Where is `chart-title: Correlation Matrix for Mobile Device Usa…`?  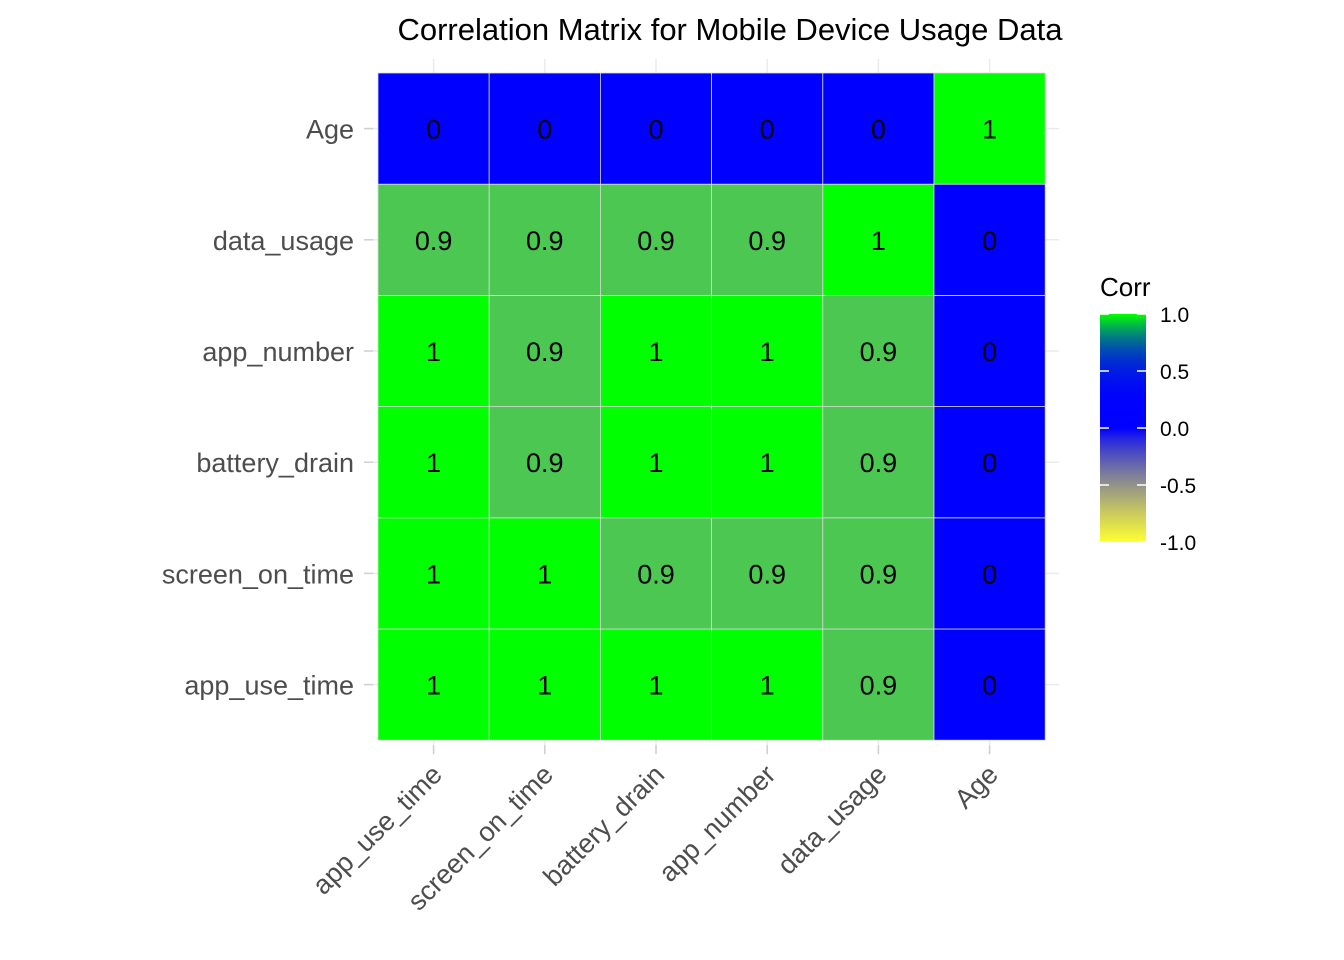 chart-title: Correlation Matrix for Mobile Device Usa… is located at coordinates (730, 29).